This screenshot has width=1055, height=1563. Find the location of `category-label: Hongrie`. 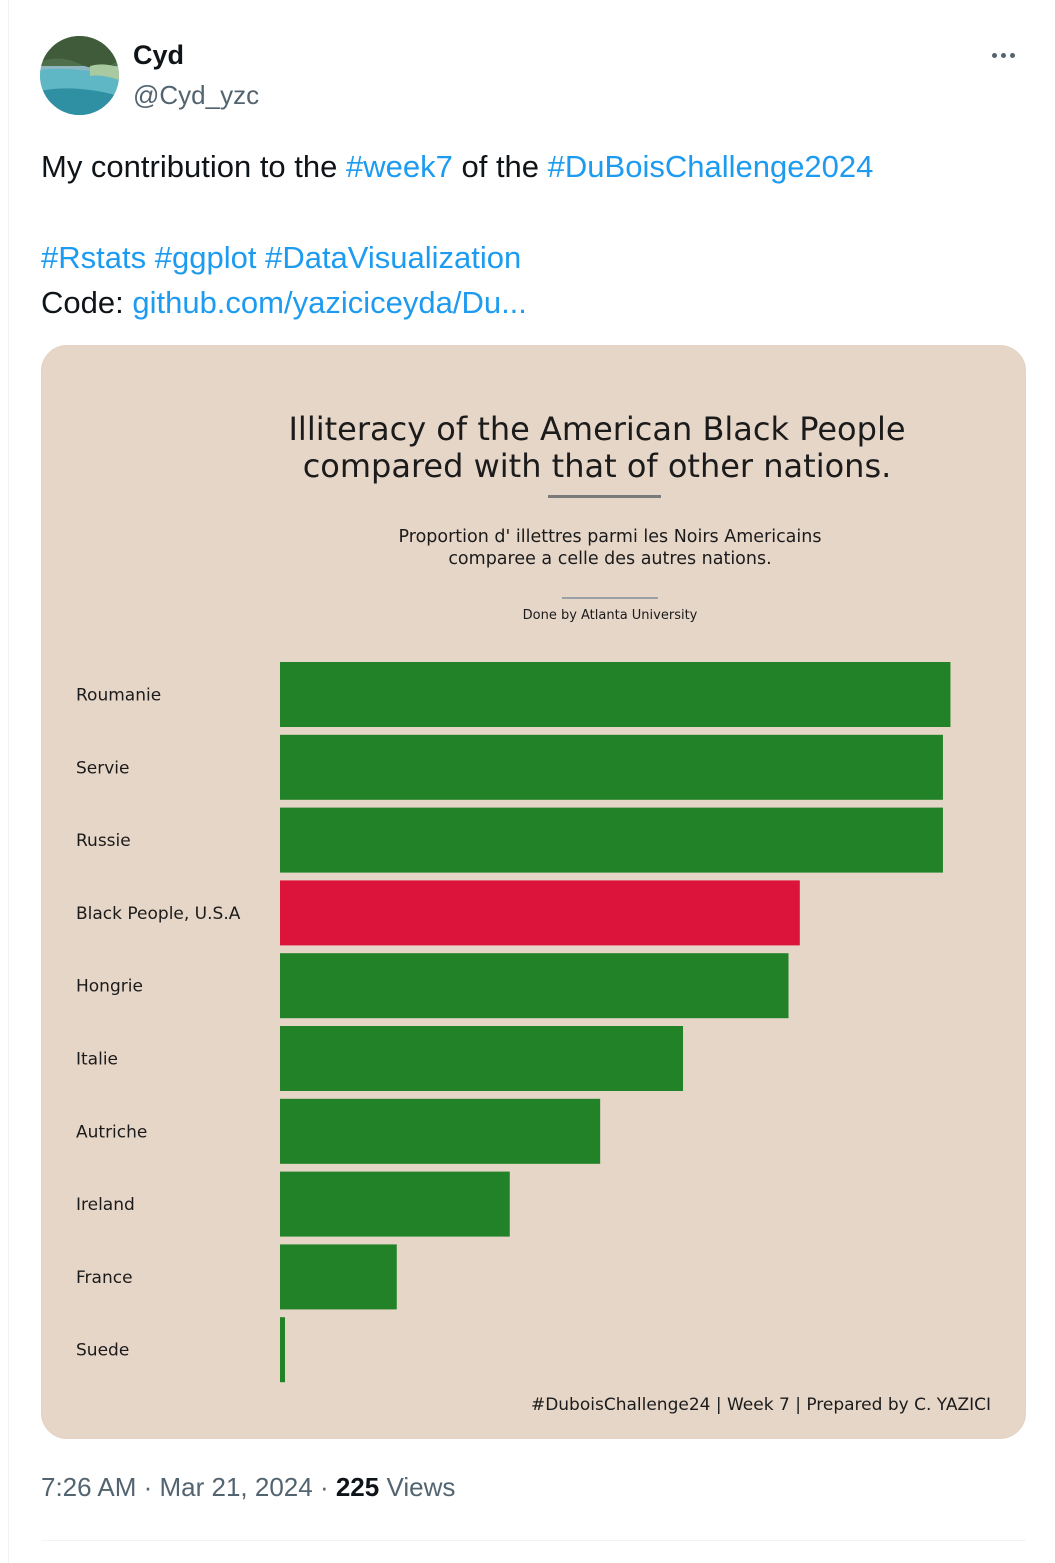

category-label: Hongrie is located at coordinates (109, 987).